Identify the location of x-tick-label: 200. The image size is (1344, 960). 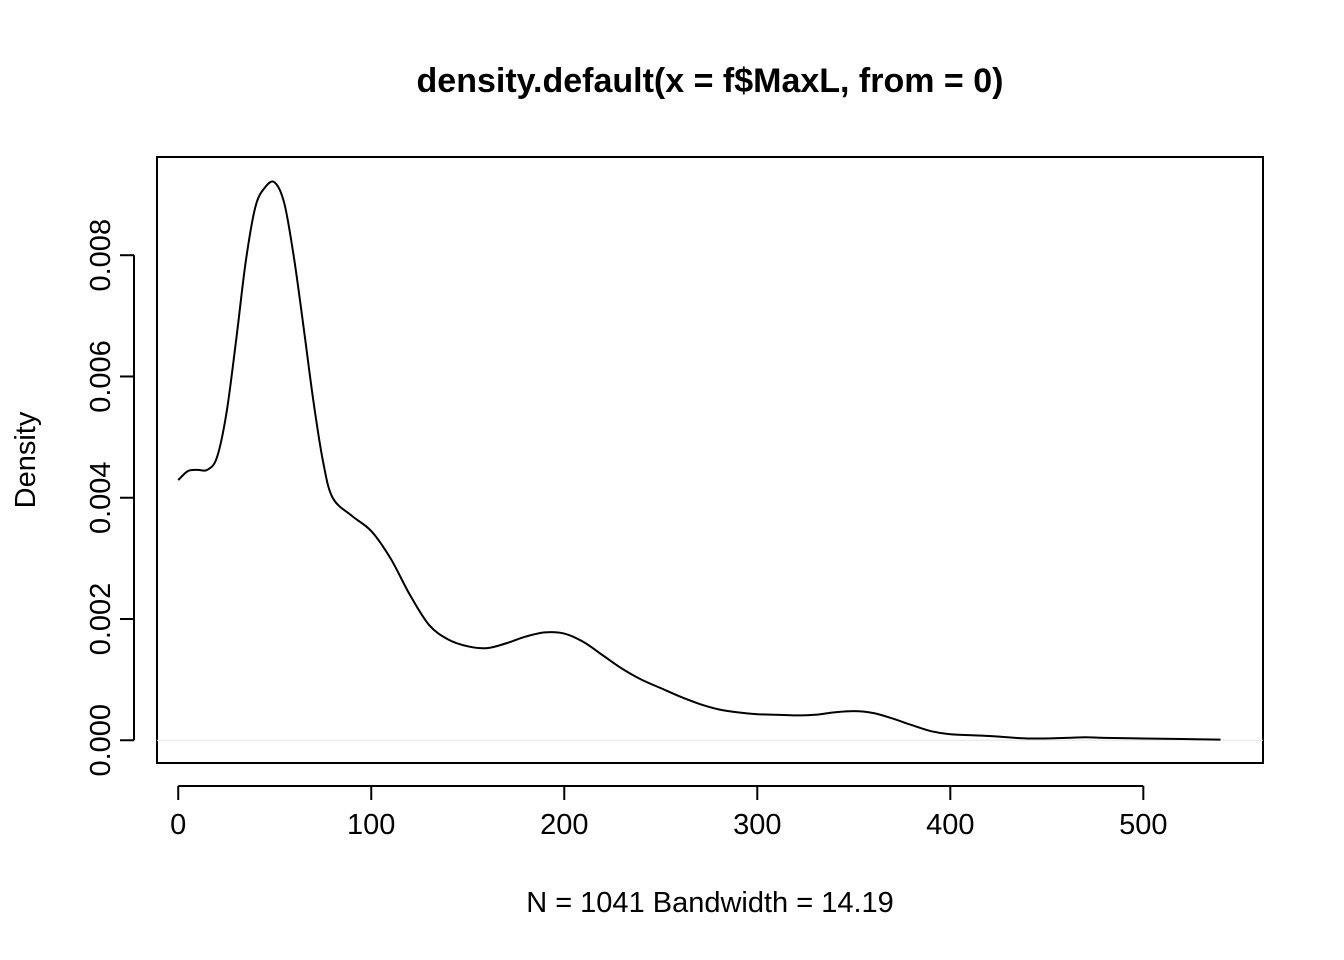
(564, 825).